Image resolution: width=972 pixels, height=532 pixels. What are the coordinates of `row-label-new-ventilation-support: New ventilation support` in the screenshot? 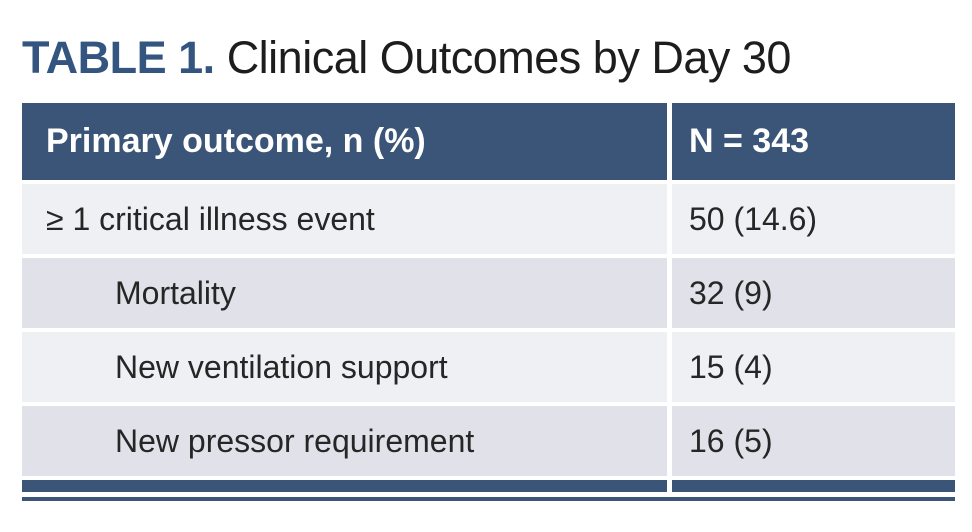 It's located at (344, 367).